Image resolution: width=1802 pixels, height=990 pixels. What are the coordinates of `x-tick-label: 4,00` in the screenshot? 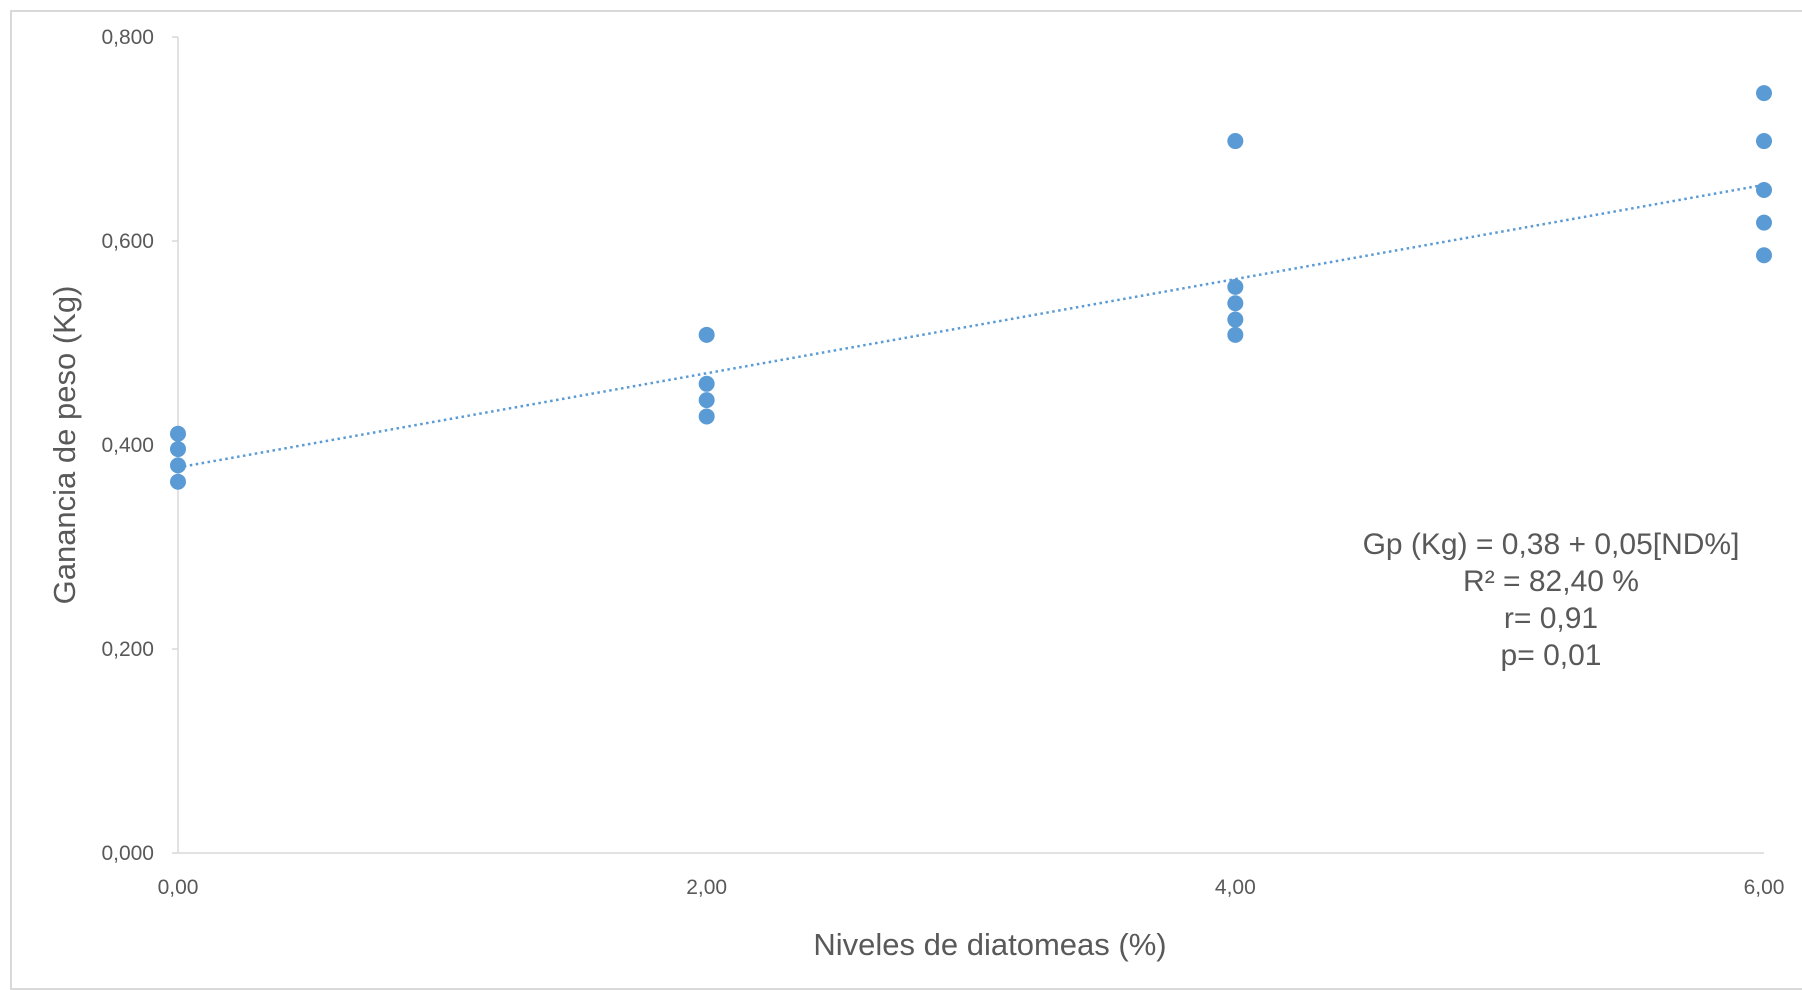 It's located at (1235, 887).